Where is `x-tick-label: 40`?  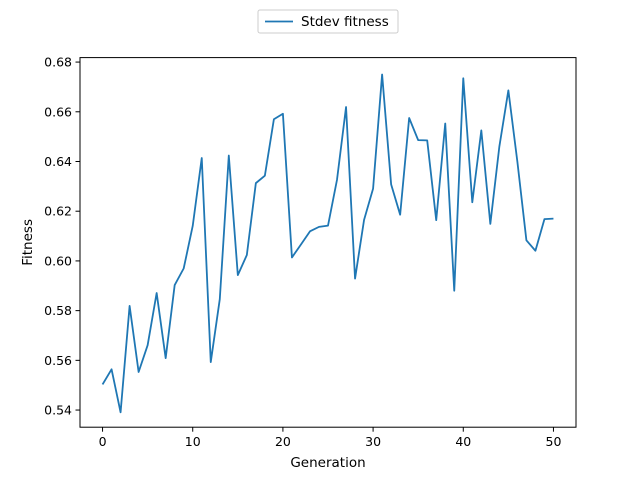 x-tick-label: 40 is located at coordinates (463, 441).